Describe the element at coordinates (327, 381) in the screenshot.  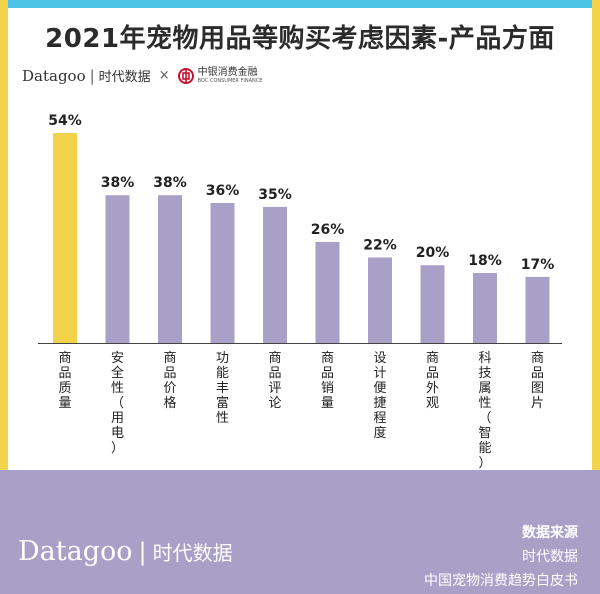
I see `category-label: 商品销量` at that location.